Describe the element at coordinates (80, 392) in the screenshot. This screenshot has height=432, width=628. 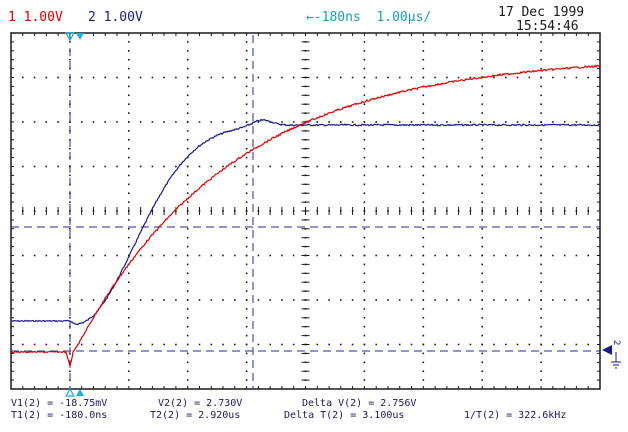
I see `trigger-position-marker-bottom` at that location.